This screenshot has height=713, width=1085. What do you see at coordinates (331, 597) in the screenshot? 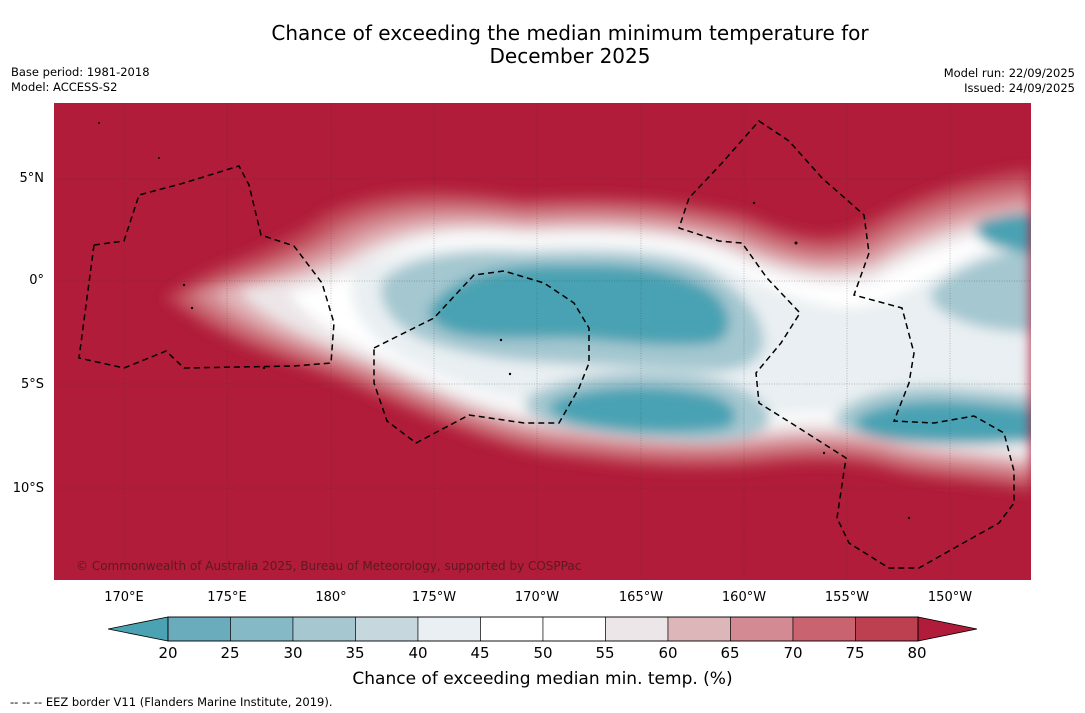
I see `lon-label-180: 180°` at bounding box center [331, 597].